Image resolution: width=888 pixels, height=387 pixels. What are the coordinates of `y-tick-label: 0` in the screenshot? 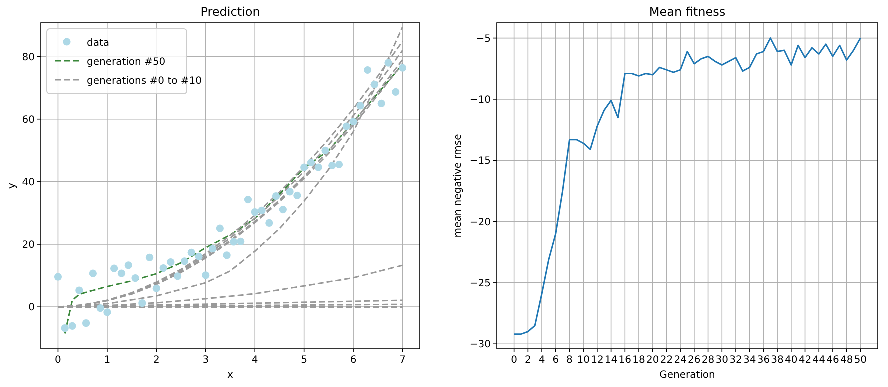 It's located at (31, 308).